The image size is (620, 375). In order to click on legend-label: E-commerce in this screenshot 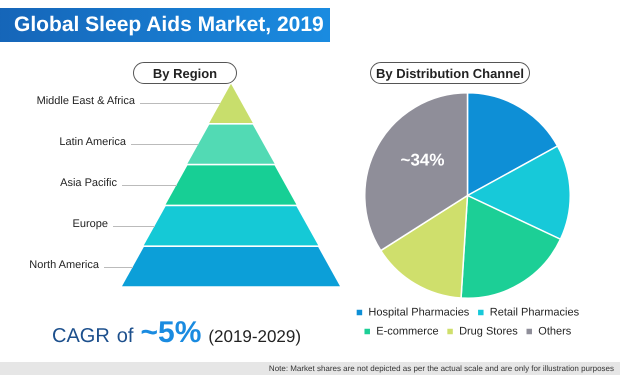, I will do `click(407, 332)`.